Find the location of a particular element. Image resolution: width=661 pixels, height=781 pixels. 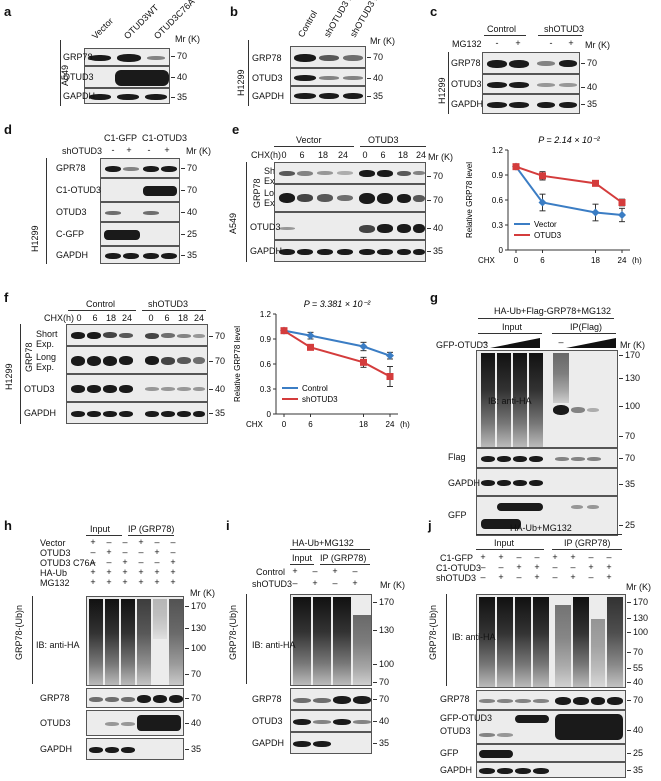

blot-otud3 is located at coordinates (331, 721).